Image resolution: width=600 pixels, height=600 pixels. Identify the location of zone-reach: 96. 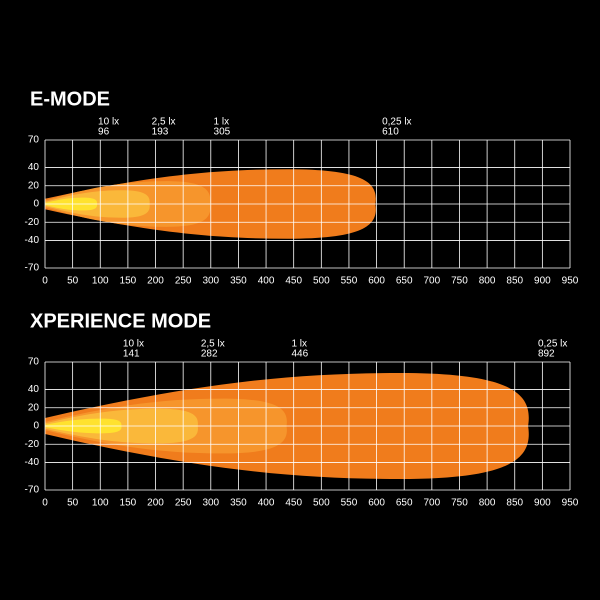
(104, 132).